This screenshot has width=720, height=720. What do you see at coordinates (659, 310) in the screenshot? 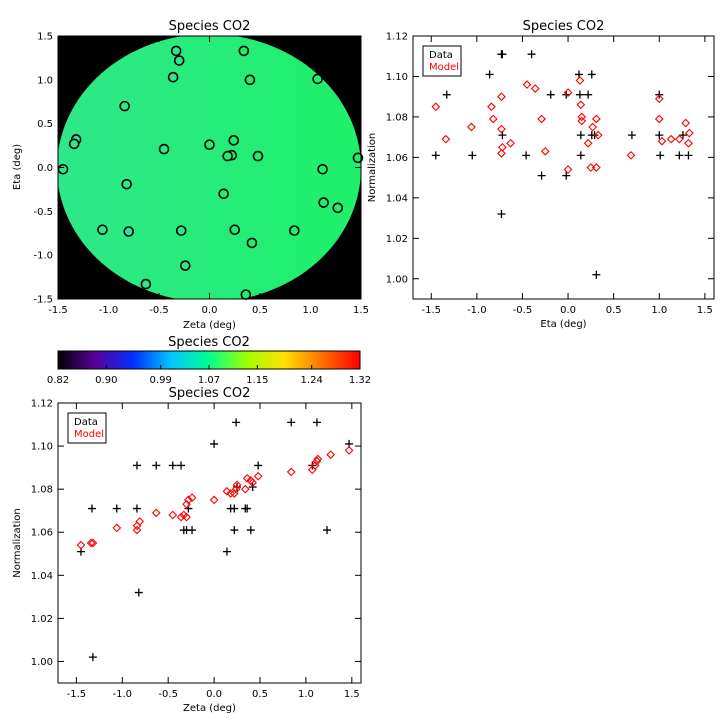
I see `chart0-x-tick-label-5: 1.0` at bounding box center [659, 310].